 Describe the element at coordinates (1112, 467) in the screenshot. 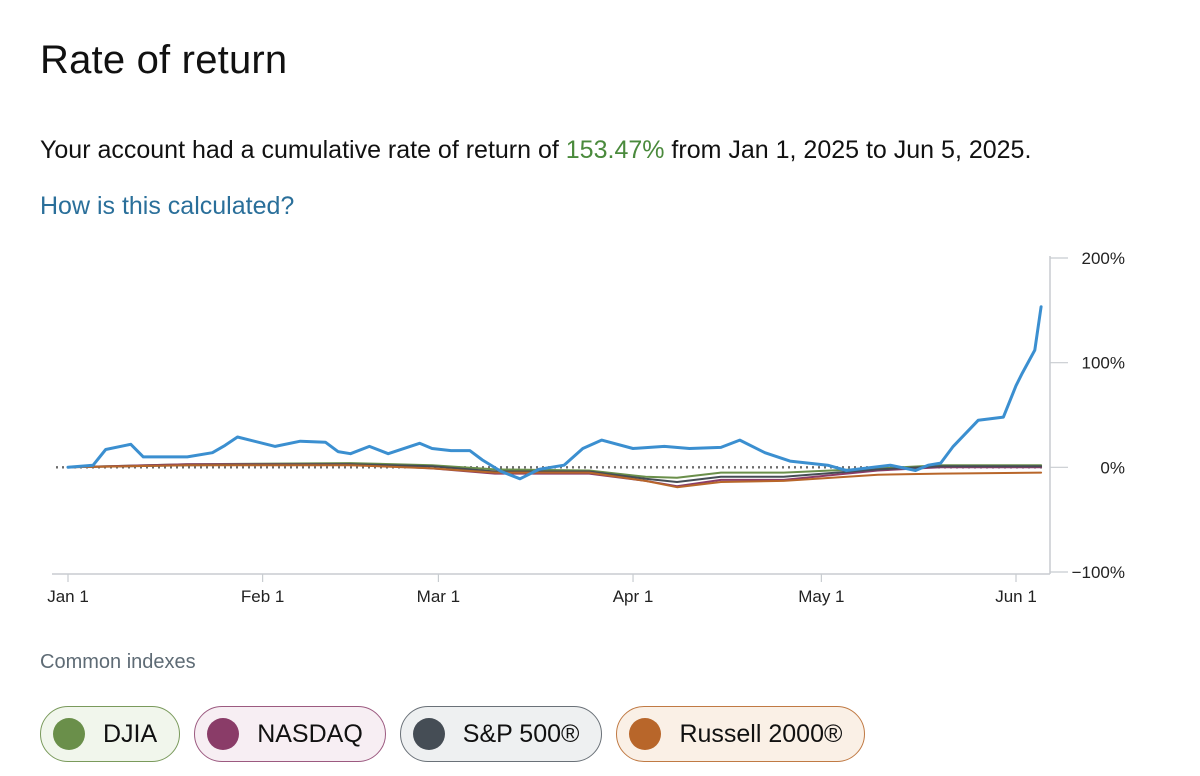

I see `y-tick-label: 0%` at that location.